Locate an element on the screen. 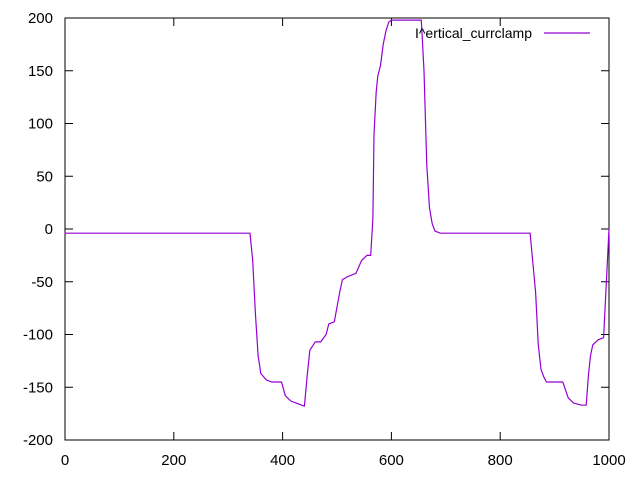 The height and width of the screenshot is (480, 640). x-tick-label: 0 is located at coordinates (65, 460).